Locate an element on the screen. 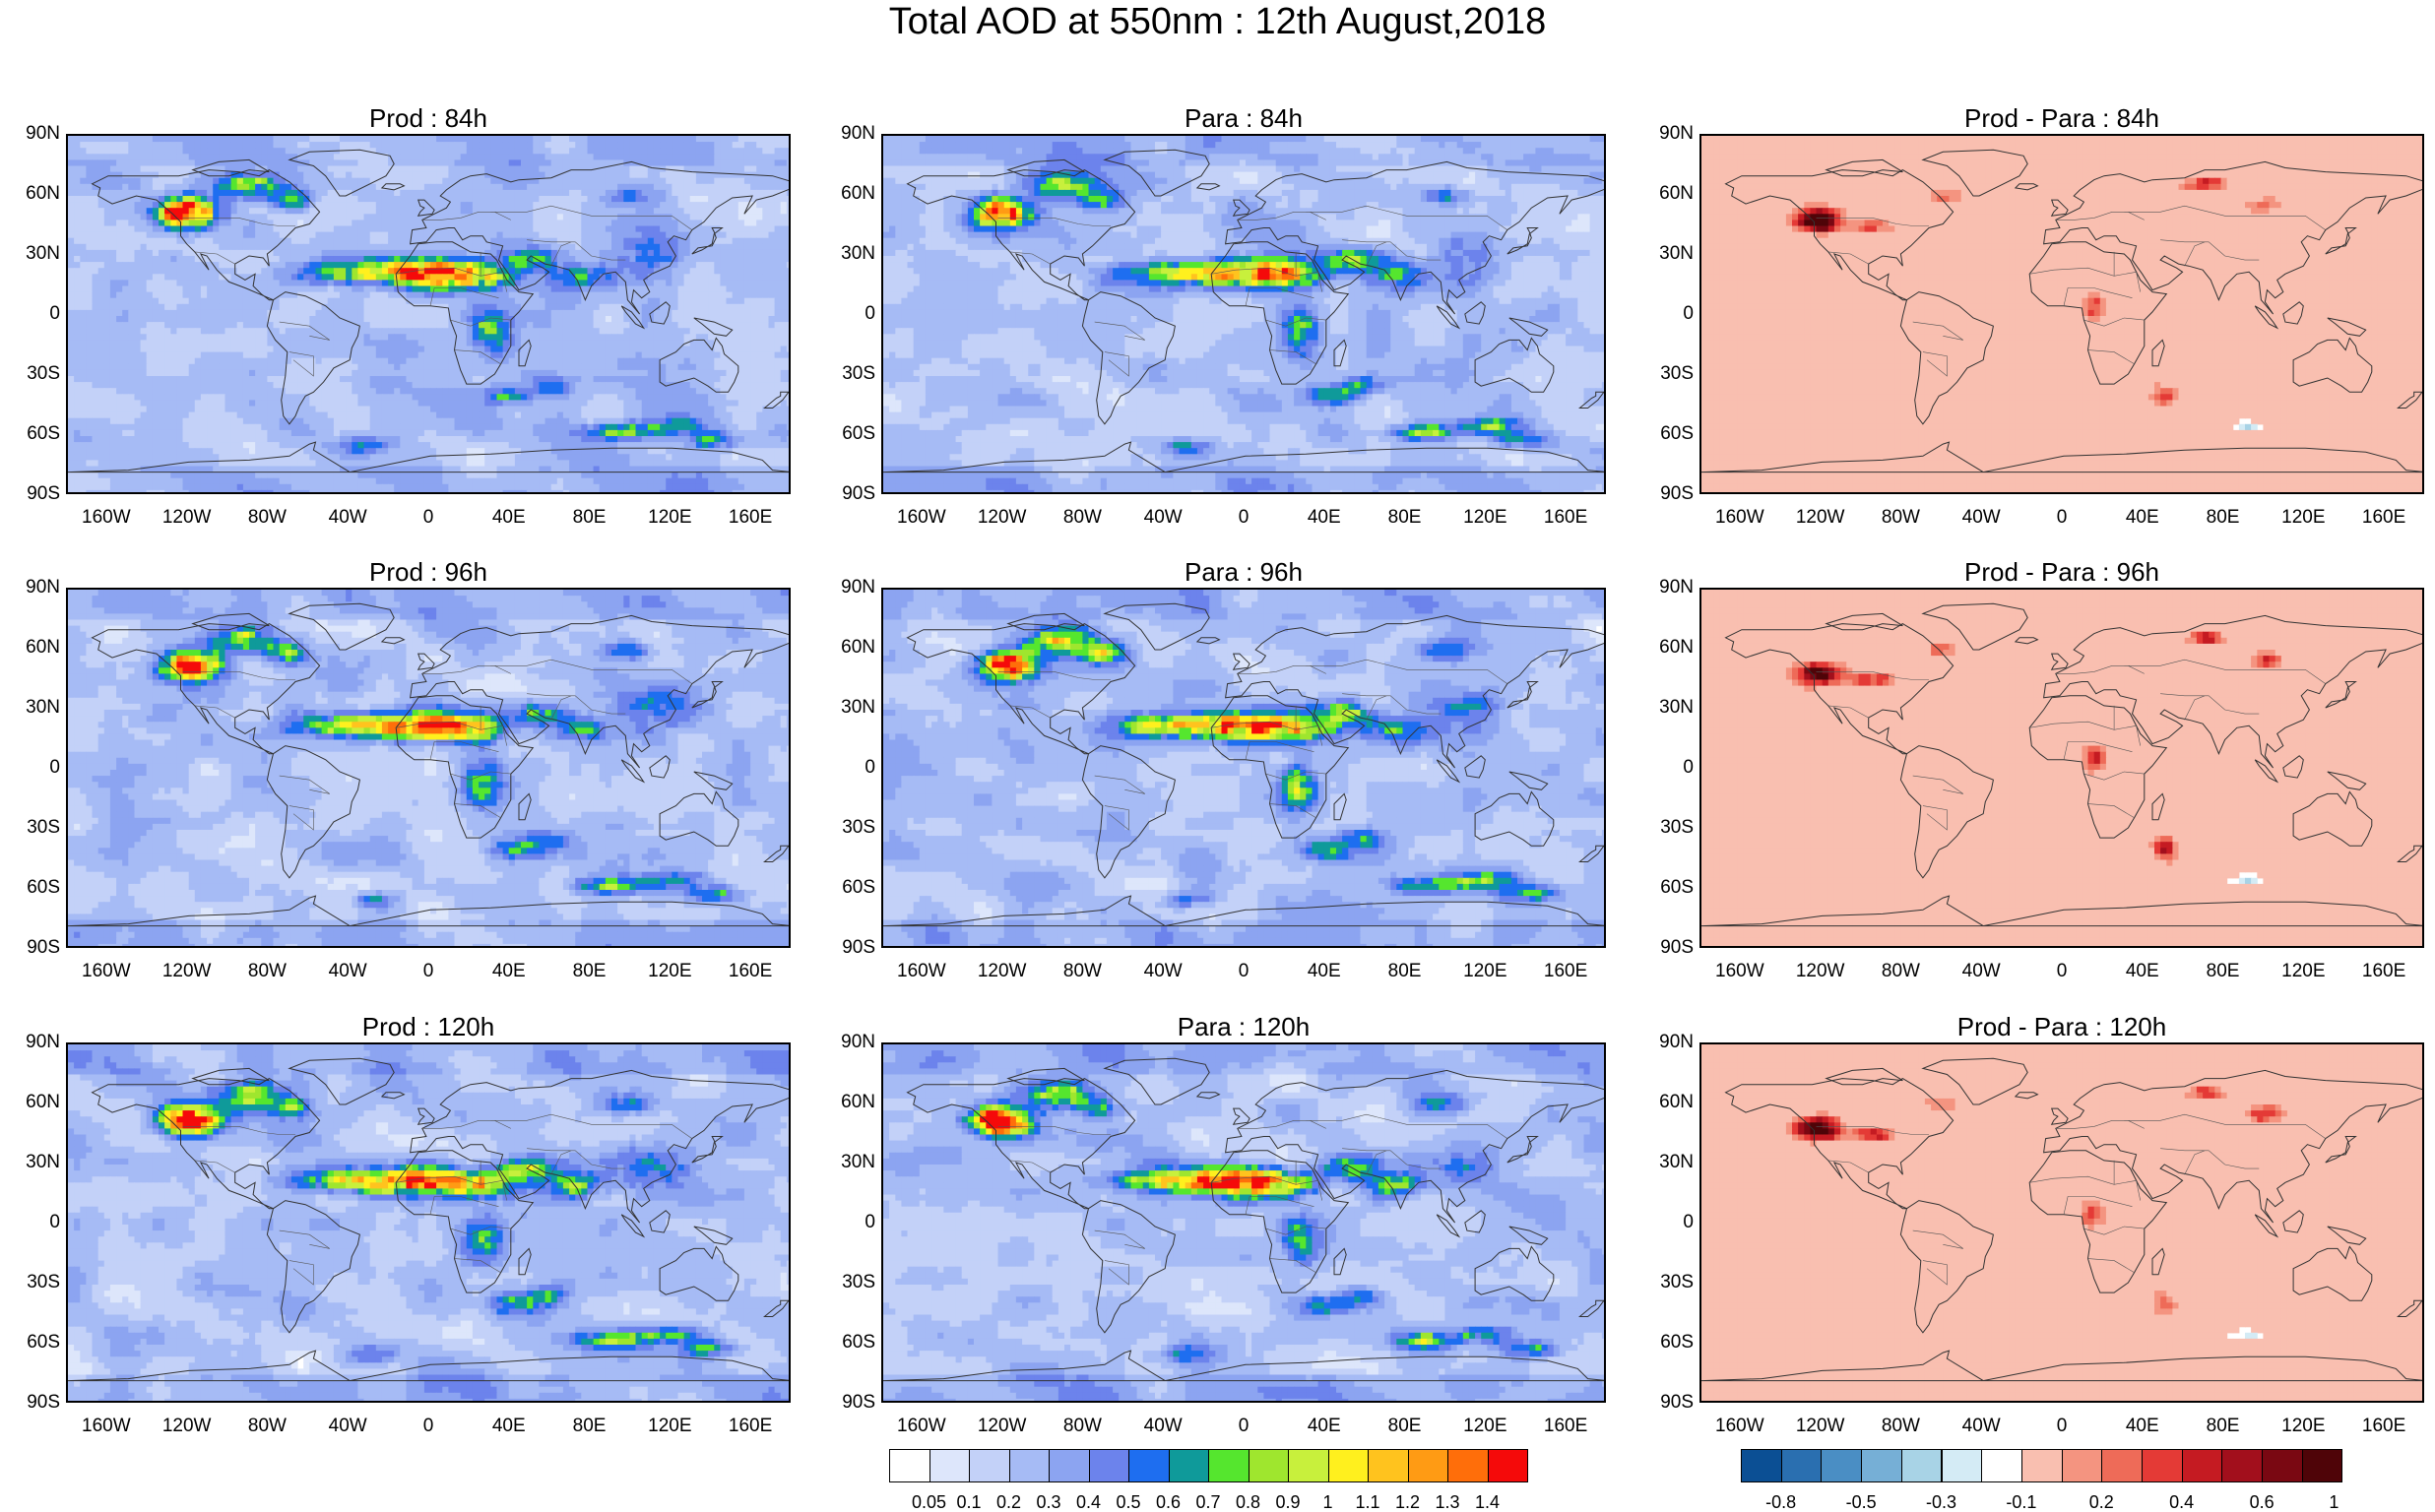 The width and height of the screenshot is (2435, 1512). difference-colorbar-label: 1 is located at coordinates (2333, 1502).